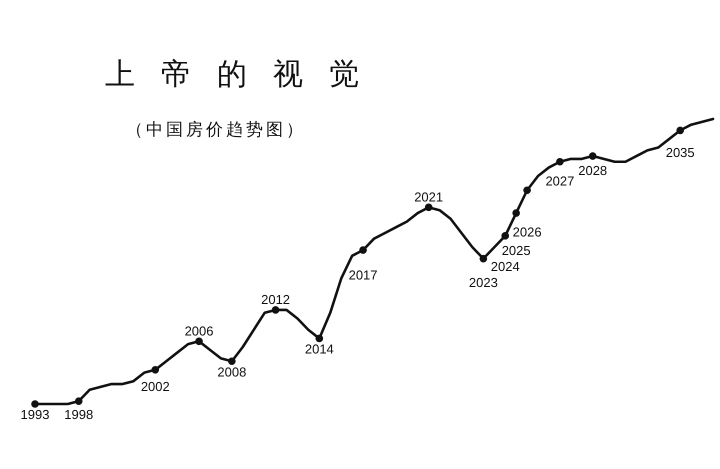 The height and width of the screenshot is (469, 720). I want to click on annotation: 2026, so click(527, 232).